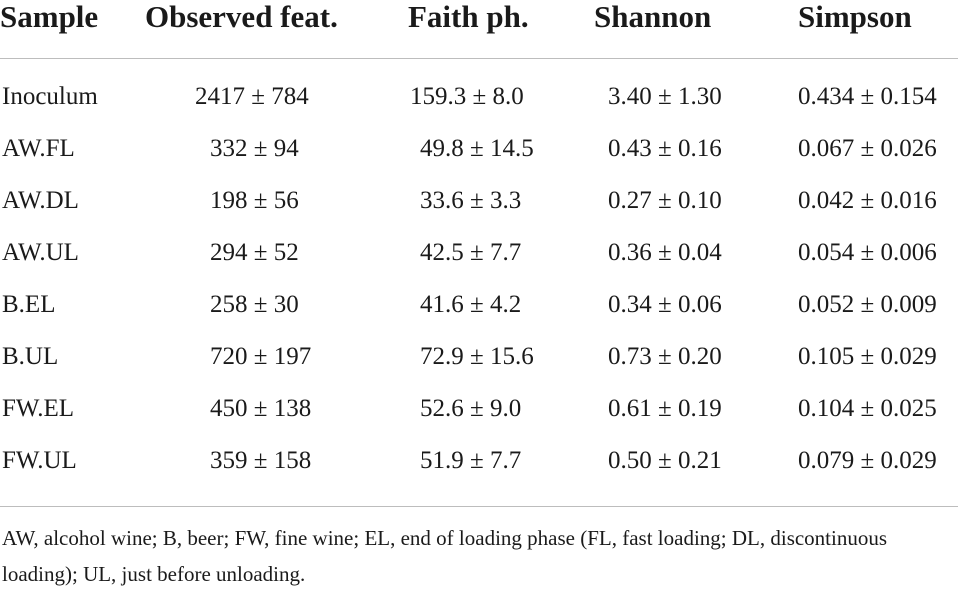  What do you see at coordinates (867, 408) in the screenshot?
I see `cell-simpson: 0.104 ± 0.025` at bounding box center [867, 408].